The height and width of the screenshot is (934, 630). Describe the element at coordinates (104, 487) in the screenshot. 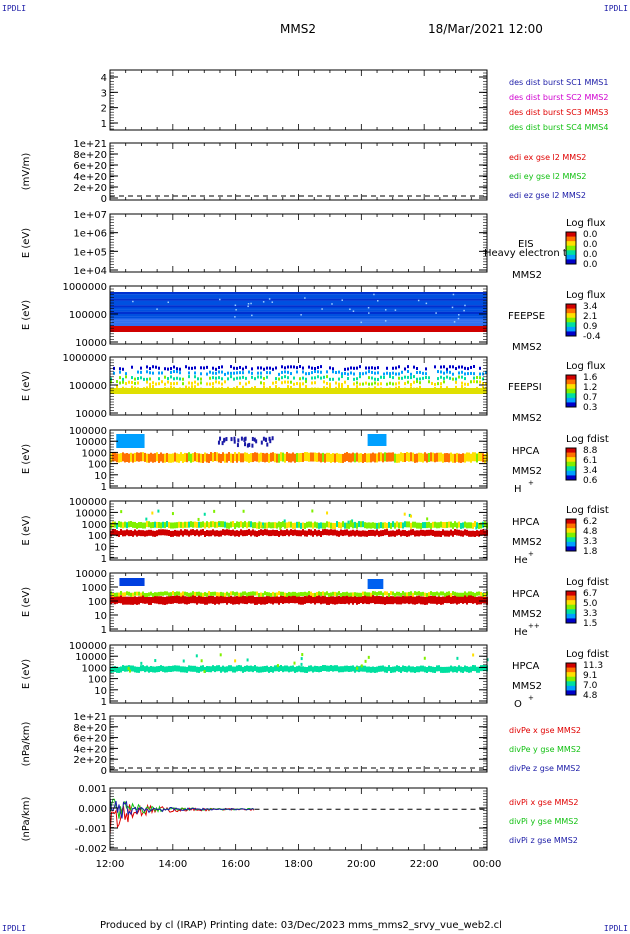

I see `y-tick-label: 1` at that location.